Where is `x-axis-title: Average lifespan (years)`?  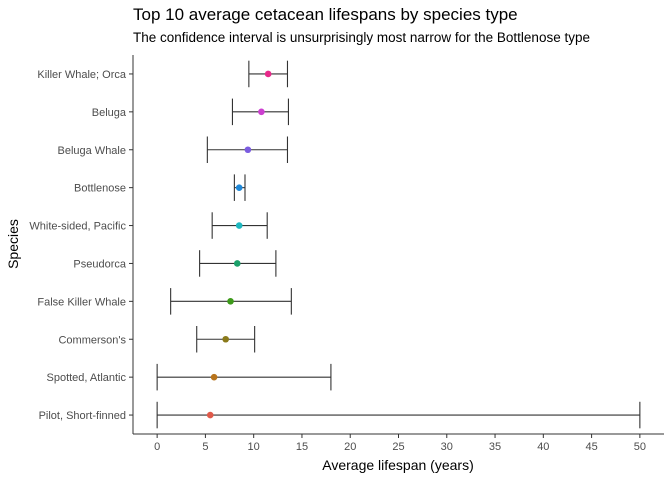
x-axis-title: Average lifespan (years) is located at coordinates (397, 465).